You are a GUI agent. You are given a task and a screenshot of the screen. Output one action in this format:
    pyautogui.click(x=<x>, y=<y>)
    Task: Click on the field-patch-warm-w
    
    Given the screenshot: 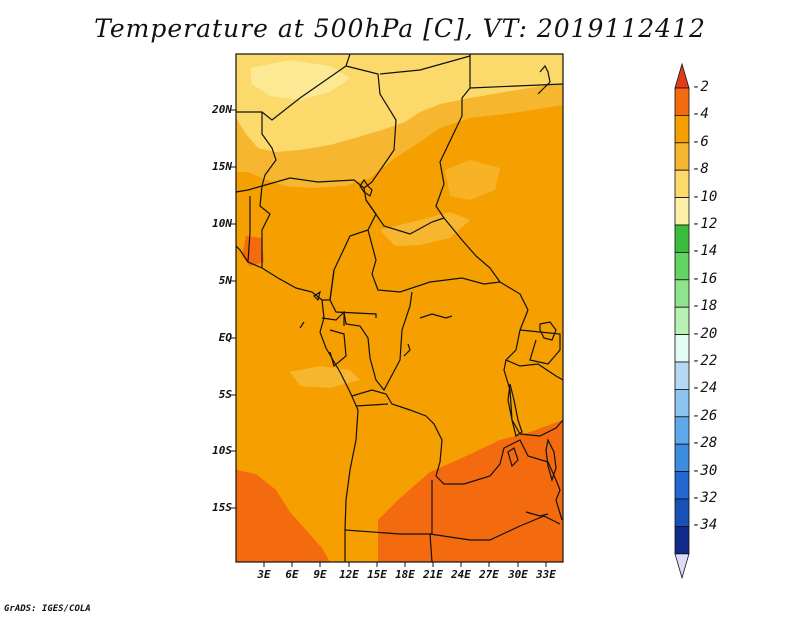 What is the action you would take?
    pyautogui.click(x=253, y=251)
    